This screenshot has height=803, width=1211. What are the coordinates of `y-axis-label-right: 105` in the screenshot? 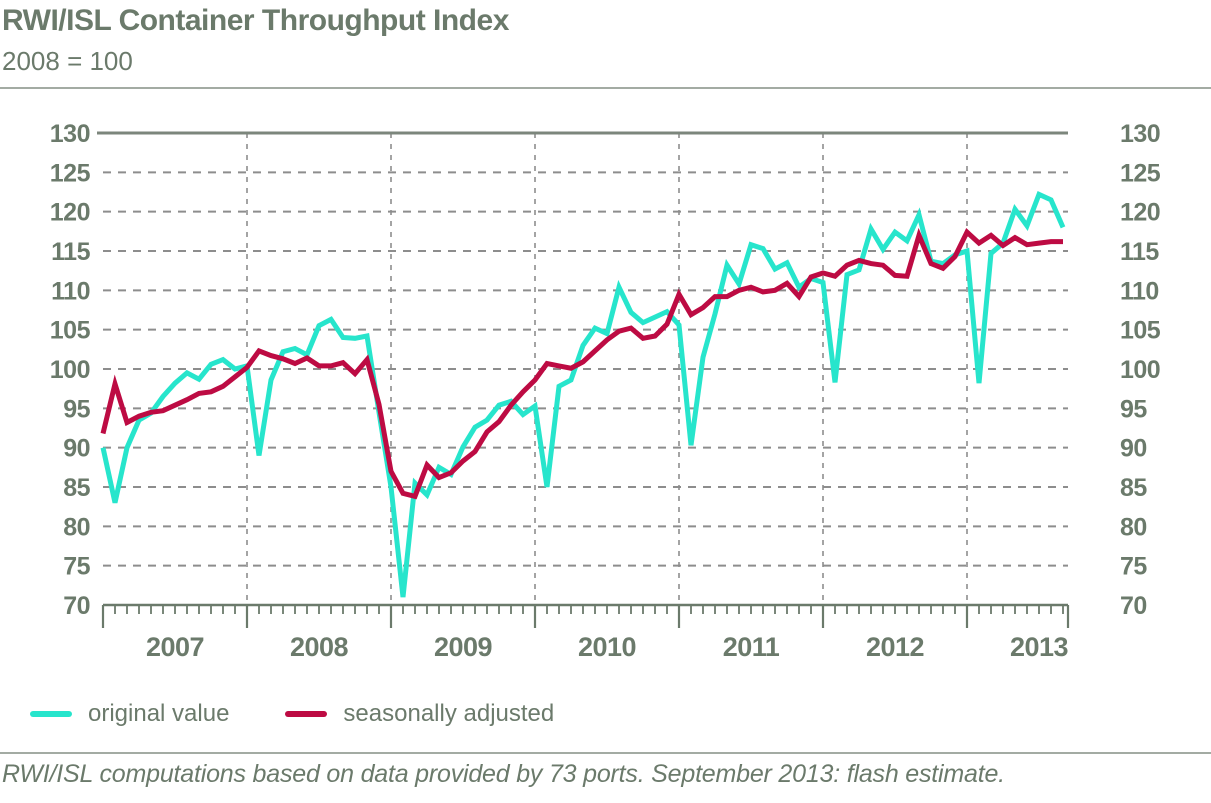 It's located at (1140, 331).